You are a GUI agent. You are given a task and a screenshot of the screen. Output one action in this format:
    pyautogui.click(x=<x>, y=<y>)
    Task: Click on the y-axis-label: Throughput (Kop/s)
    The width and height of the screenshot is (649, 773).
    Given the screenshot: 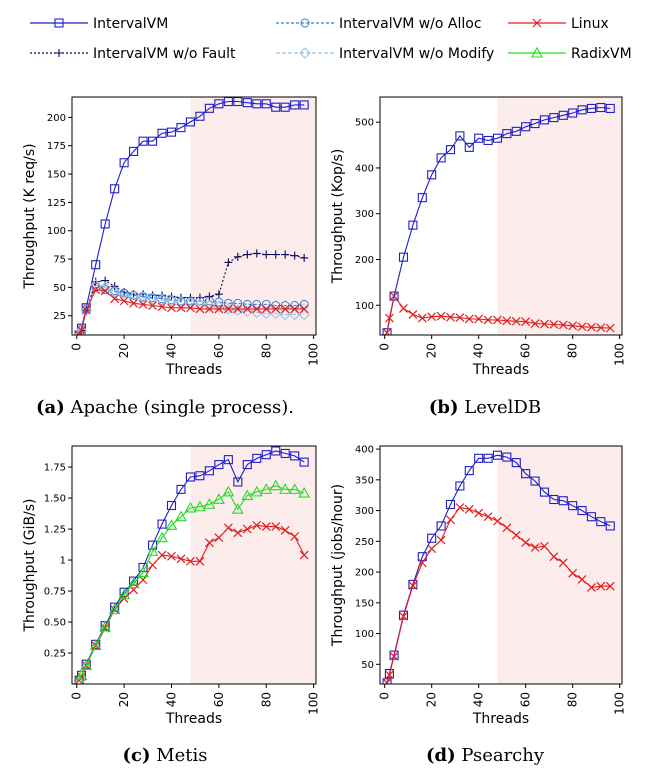 What is the action you would take?
    pyautogui.click(x=338, y=217)
    